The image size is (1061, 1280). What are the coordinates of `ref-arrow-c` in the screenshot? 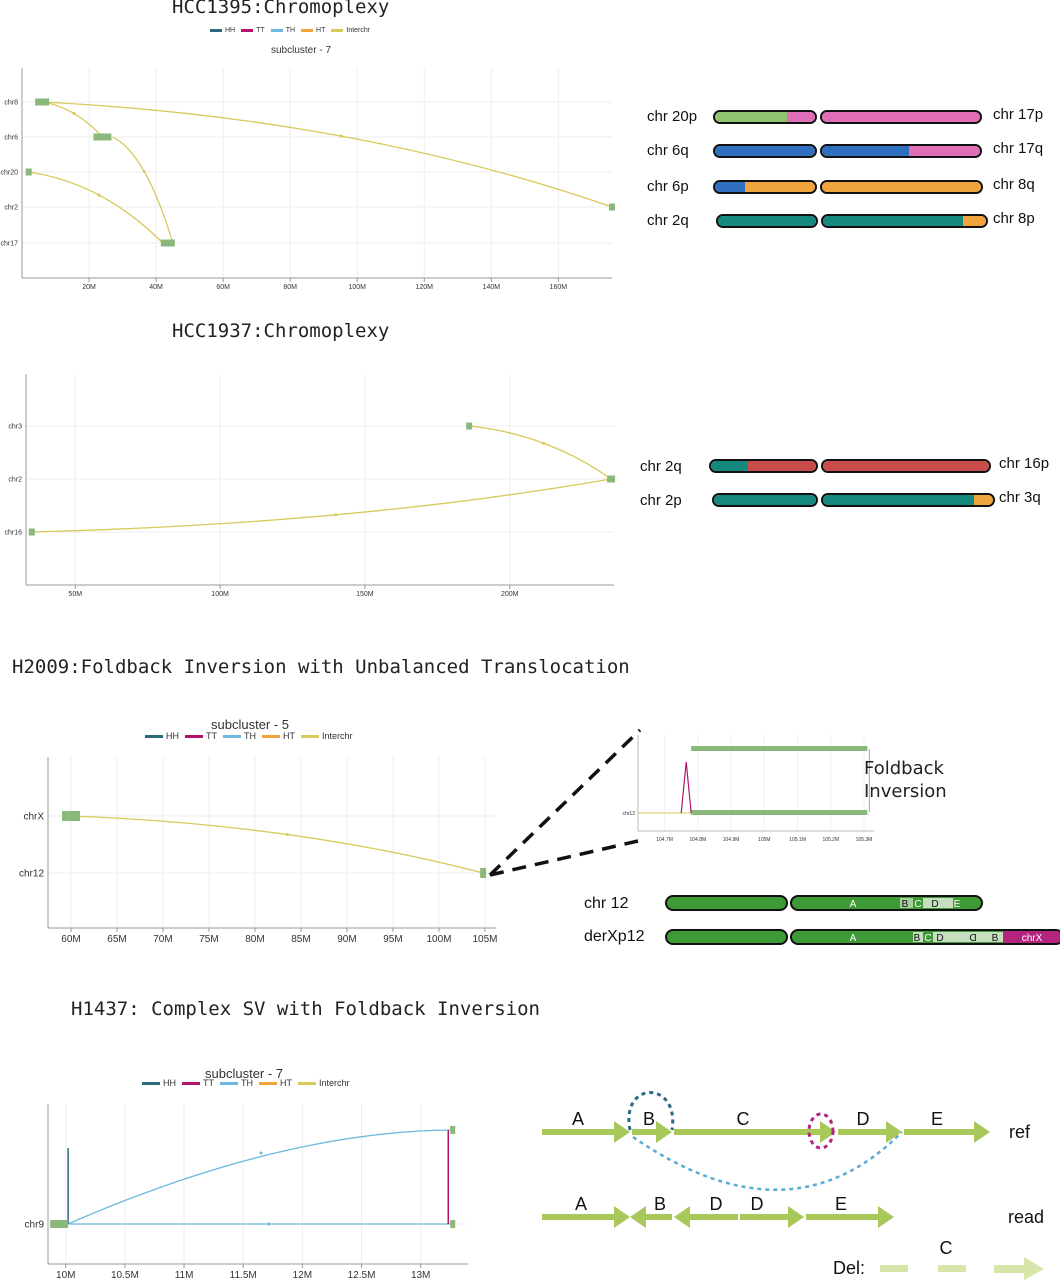 It's located at (755, 1132).